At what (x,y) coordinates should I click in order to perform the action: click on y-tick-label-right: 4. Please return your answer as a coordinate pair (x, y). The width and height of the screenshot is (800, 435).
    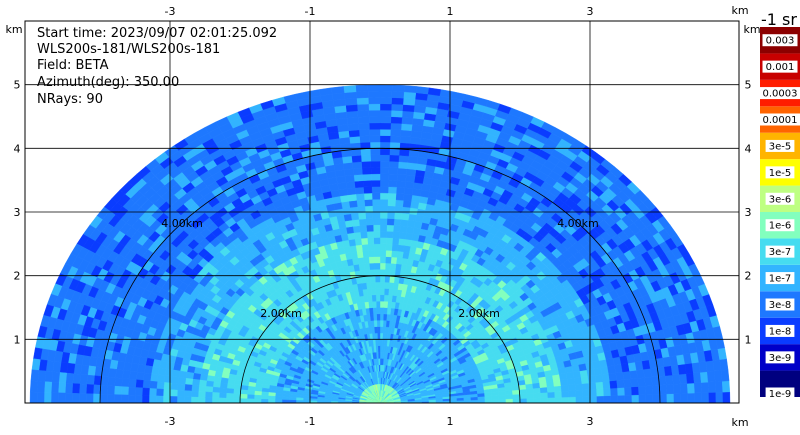
    Looking at the image, I should click on (748, 148).